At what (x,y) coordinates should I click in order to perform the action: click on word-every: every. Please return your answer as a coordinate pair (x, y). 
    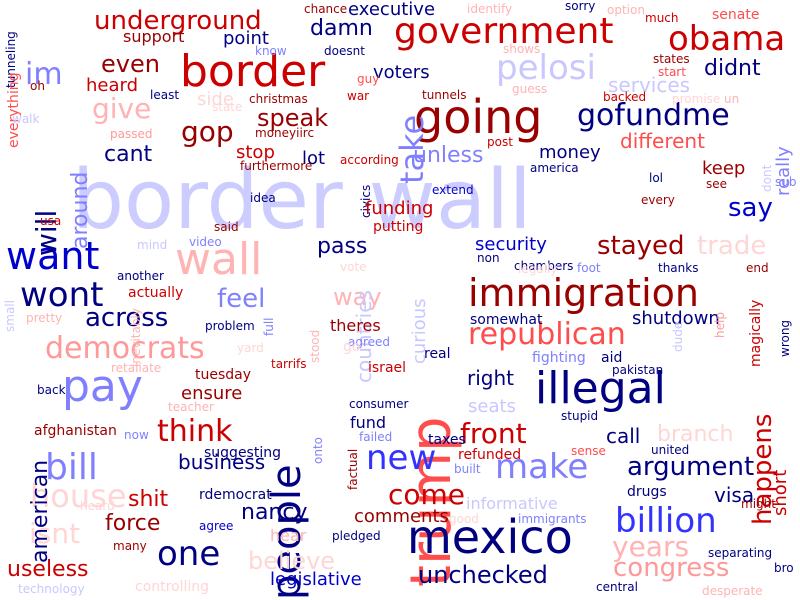
    Looking at the image, I should click on (658, 200).